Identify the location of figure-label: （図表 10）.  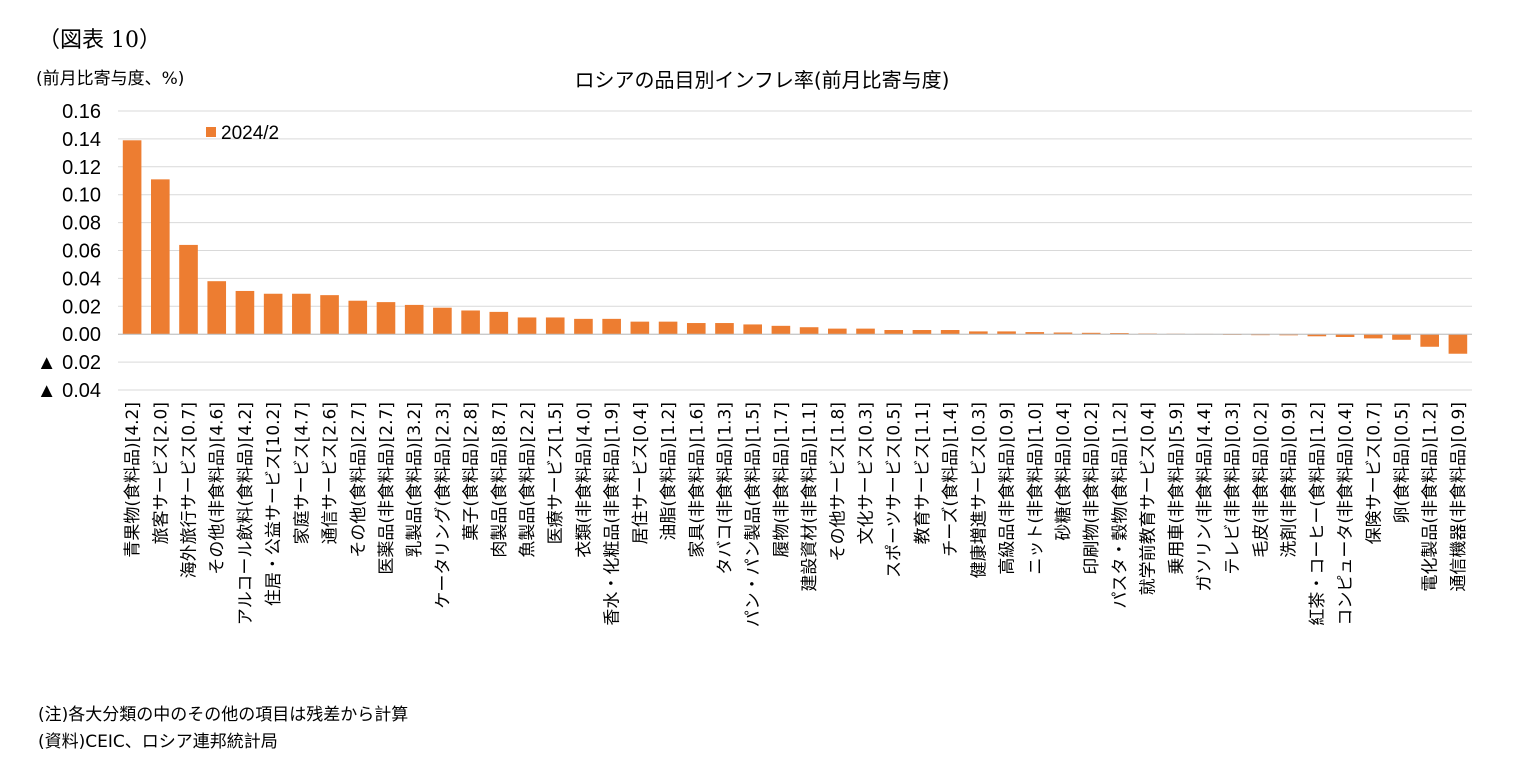
(99, 40).